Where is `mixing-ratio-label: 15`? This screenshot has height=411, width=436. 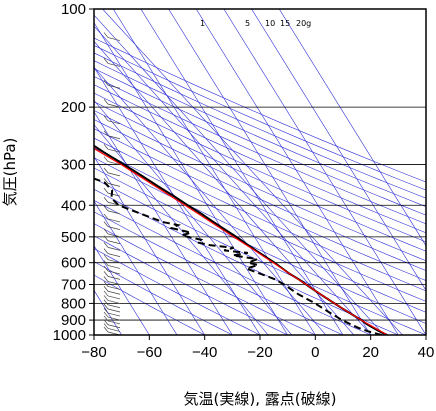
mixing-ratio-label: 15 is located at coordinates (285, 23).